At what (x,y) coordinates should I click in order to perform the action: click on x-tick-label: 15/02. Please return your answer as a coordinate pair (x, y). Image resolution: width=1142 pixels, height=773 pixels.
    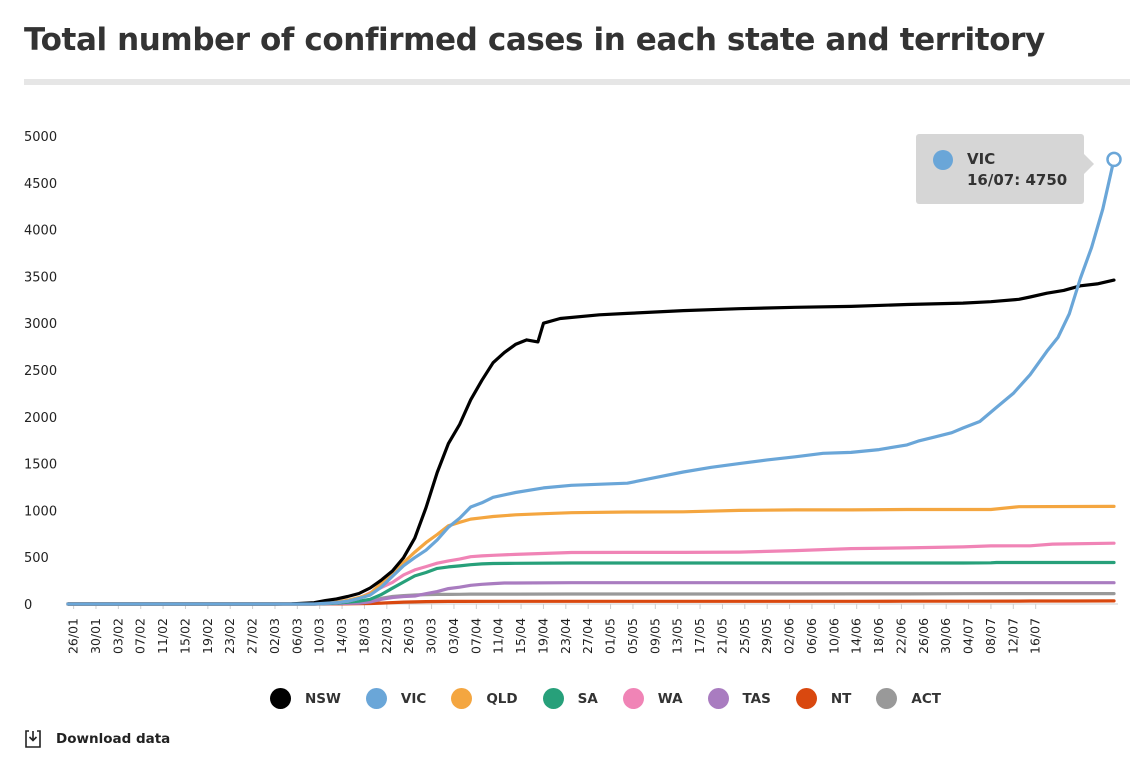
    Looking at the image, I should click on (184, 636).